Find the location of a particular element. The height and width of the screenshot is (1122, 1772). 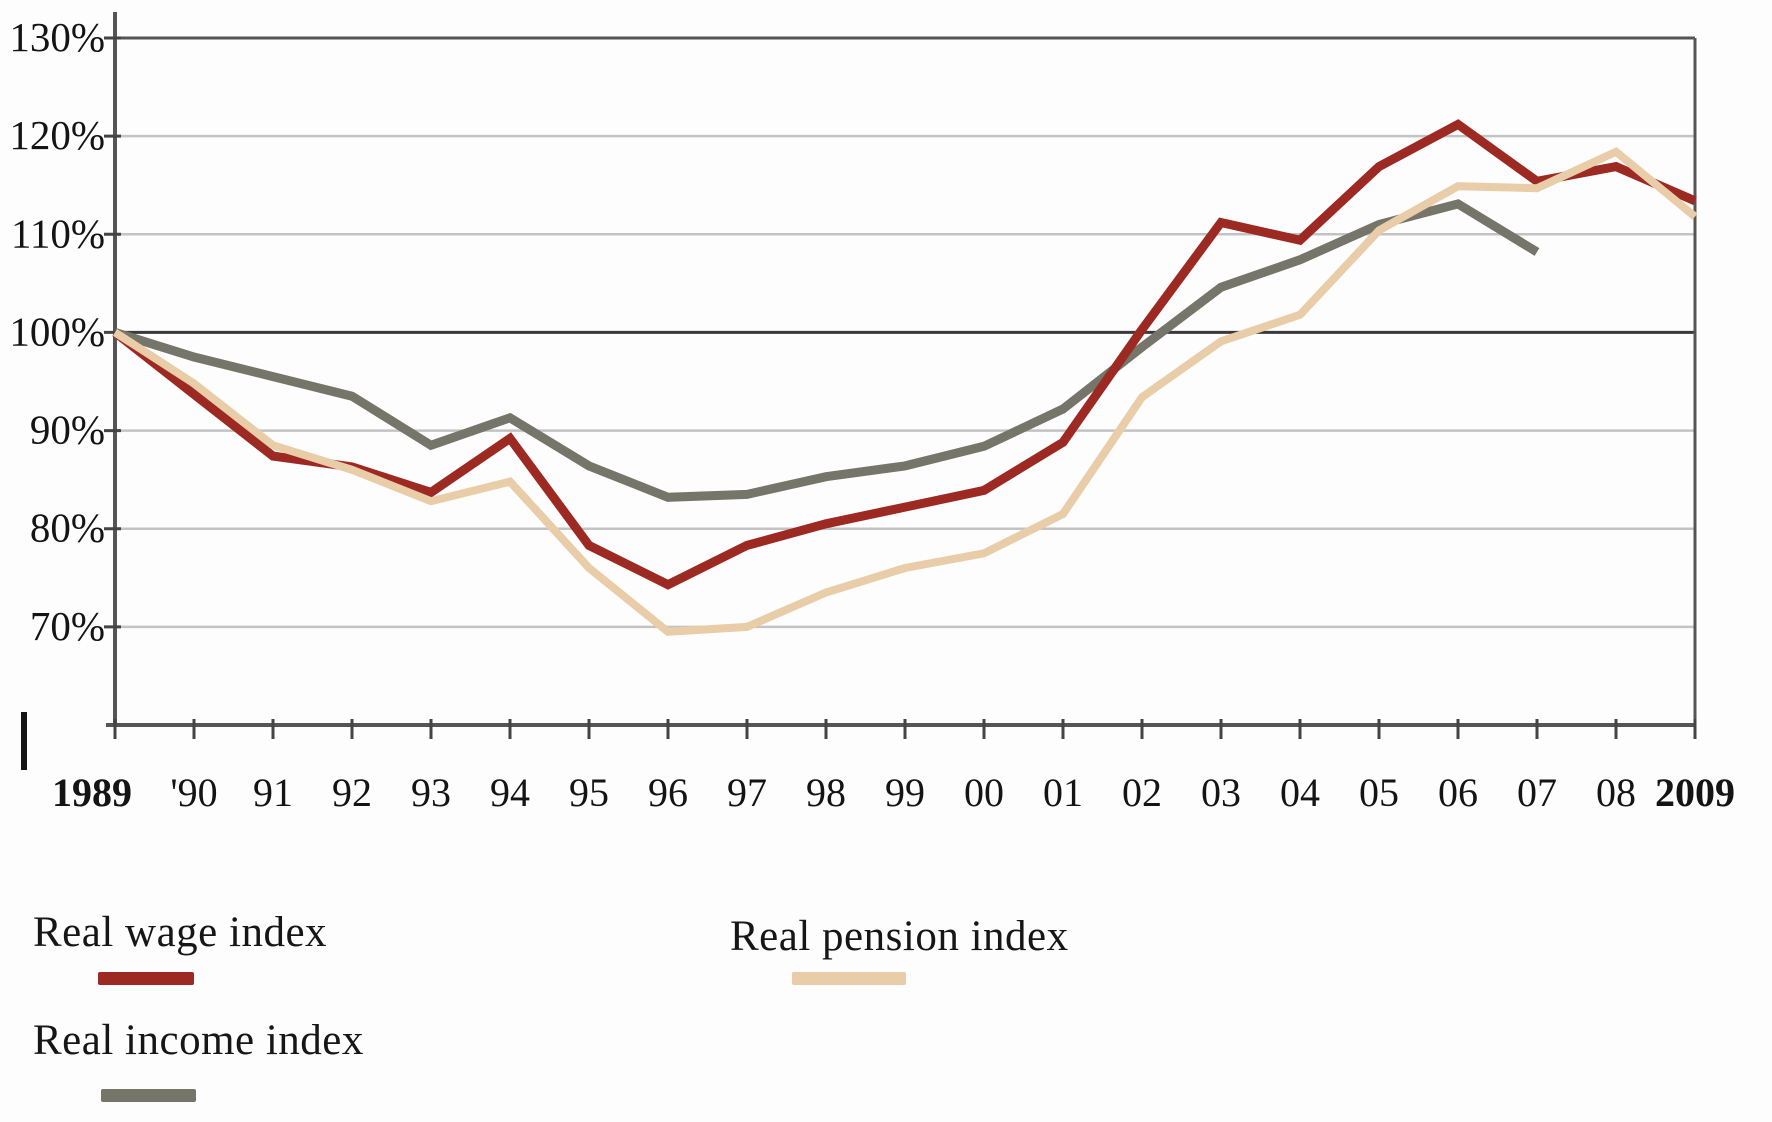

svg-text: 80% is located at coordinates (67, 528).